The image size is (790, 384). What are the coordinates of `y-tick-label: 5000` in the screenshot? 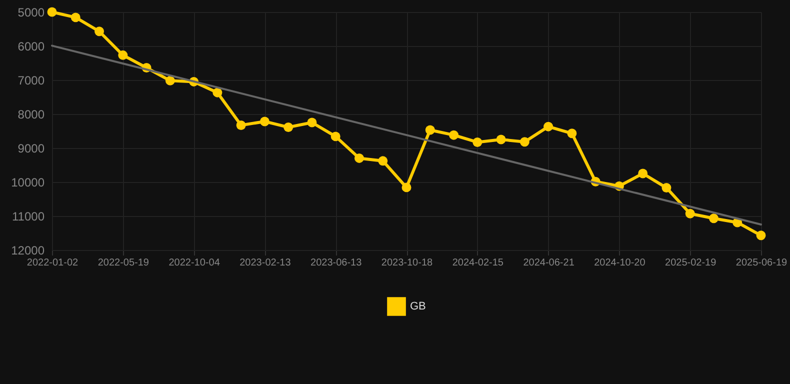 It's located at (31, 13).